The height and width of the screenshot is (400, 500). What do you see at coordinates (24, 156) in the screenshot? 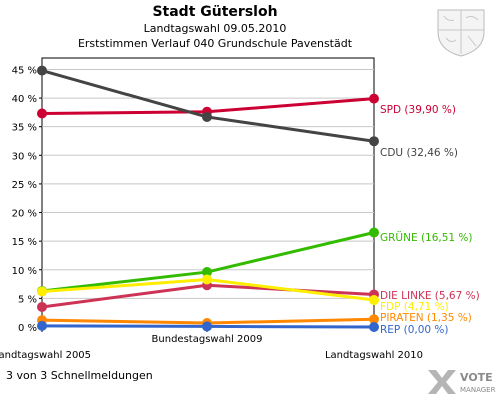
I see `y-tick-label: 30 %` at bounding box center [24, 156].